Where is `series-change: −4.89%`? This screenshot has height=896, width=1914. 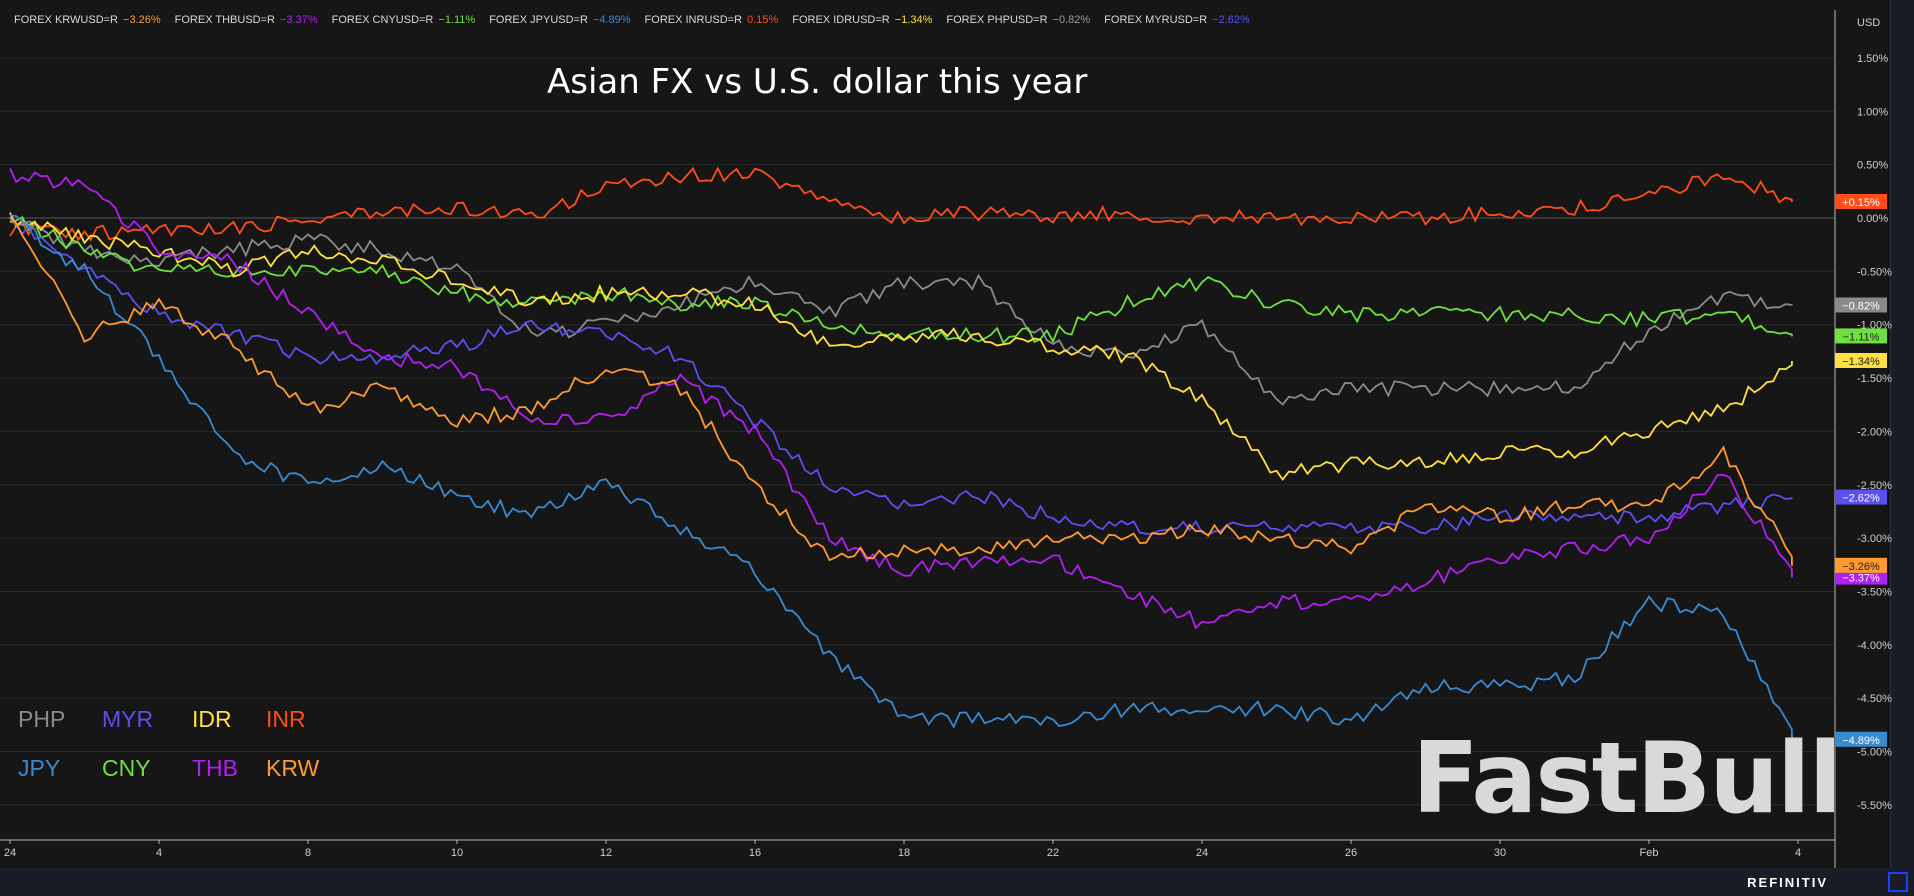 series-change: −4.89% is located at coordinates (611, 20).